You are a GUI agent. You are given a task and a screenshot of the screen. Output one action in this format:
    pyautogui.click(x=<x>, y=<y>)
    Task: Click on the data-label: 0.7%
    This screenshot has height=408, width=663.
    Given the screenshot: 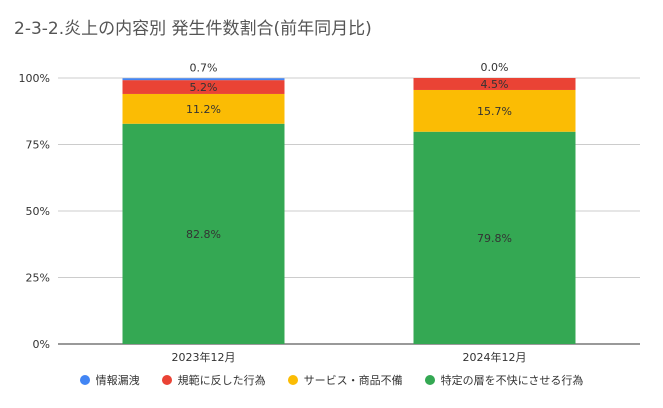 What is the action you would take?
    pyautogui.click(x=204, y=67)
    